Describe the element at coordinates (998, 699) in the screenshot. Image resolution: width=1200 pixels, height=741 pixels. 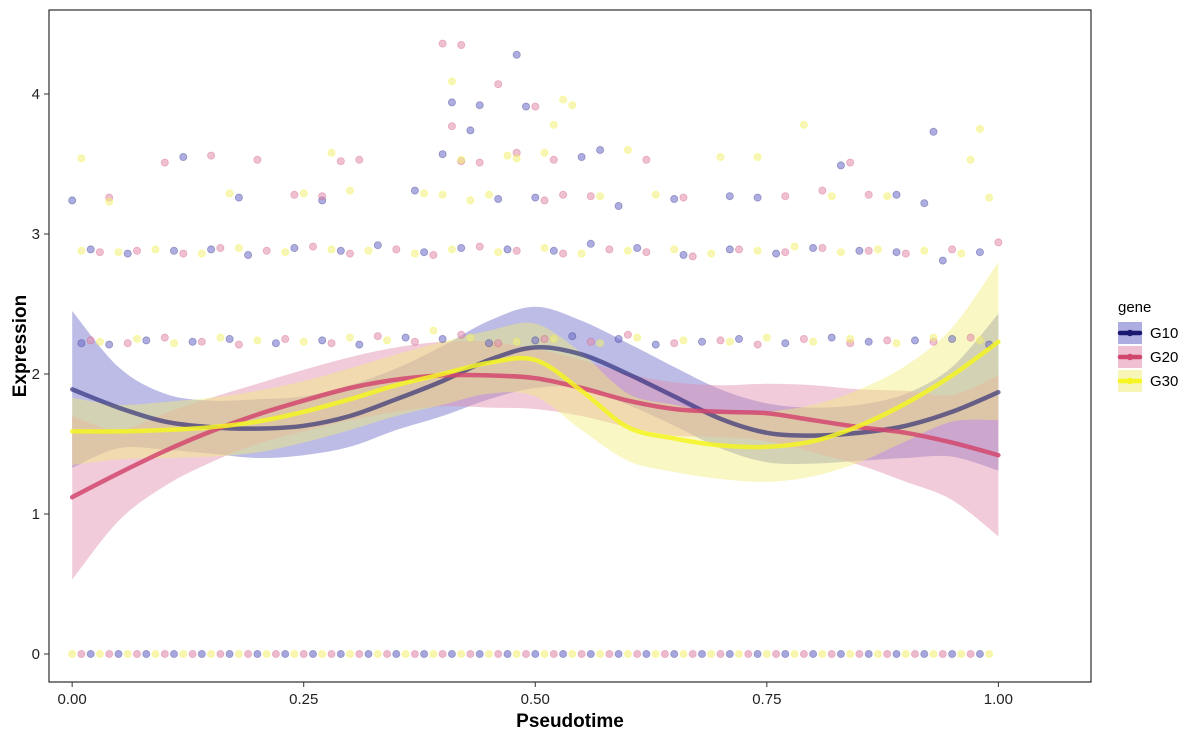
I see `x-tick-label: 1.00` at that location.